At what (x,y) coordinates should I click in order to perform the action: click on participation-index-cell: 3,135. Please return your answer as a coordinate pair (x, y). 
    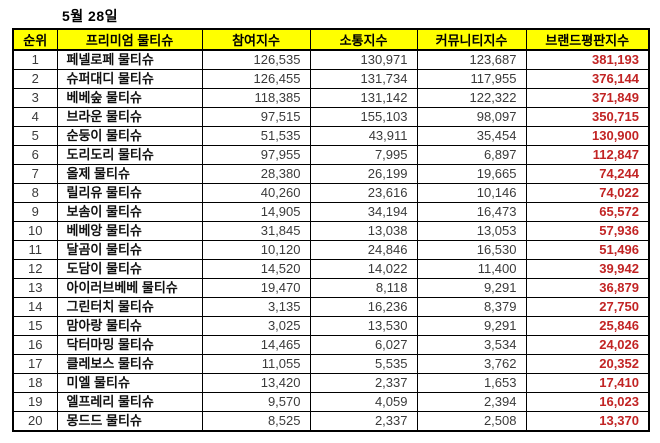
    Looking at the image, I should click on (256, 307).